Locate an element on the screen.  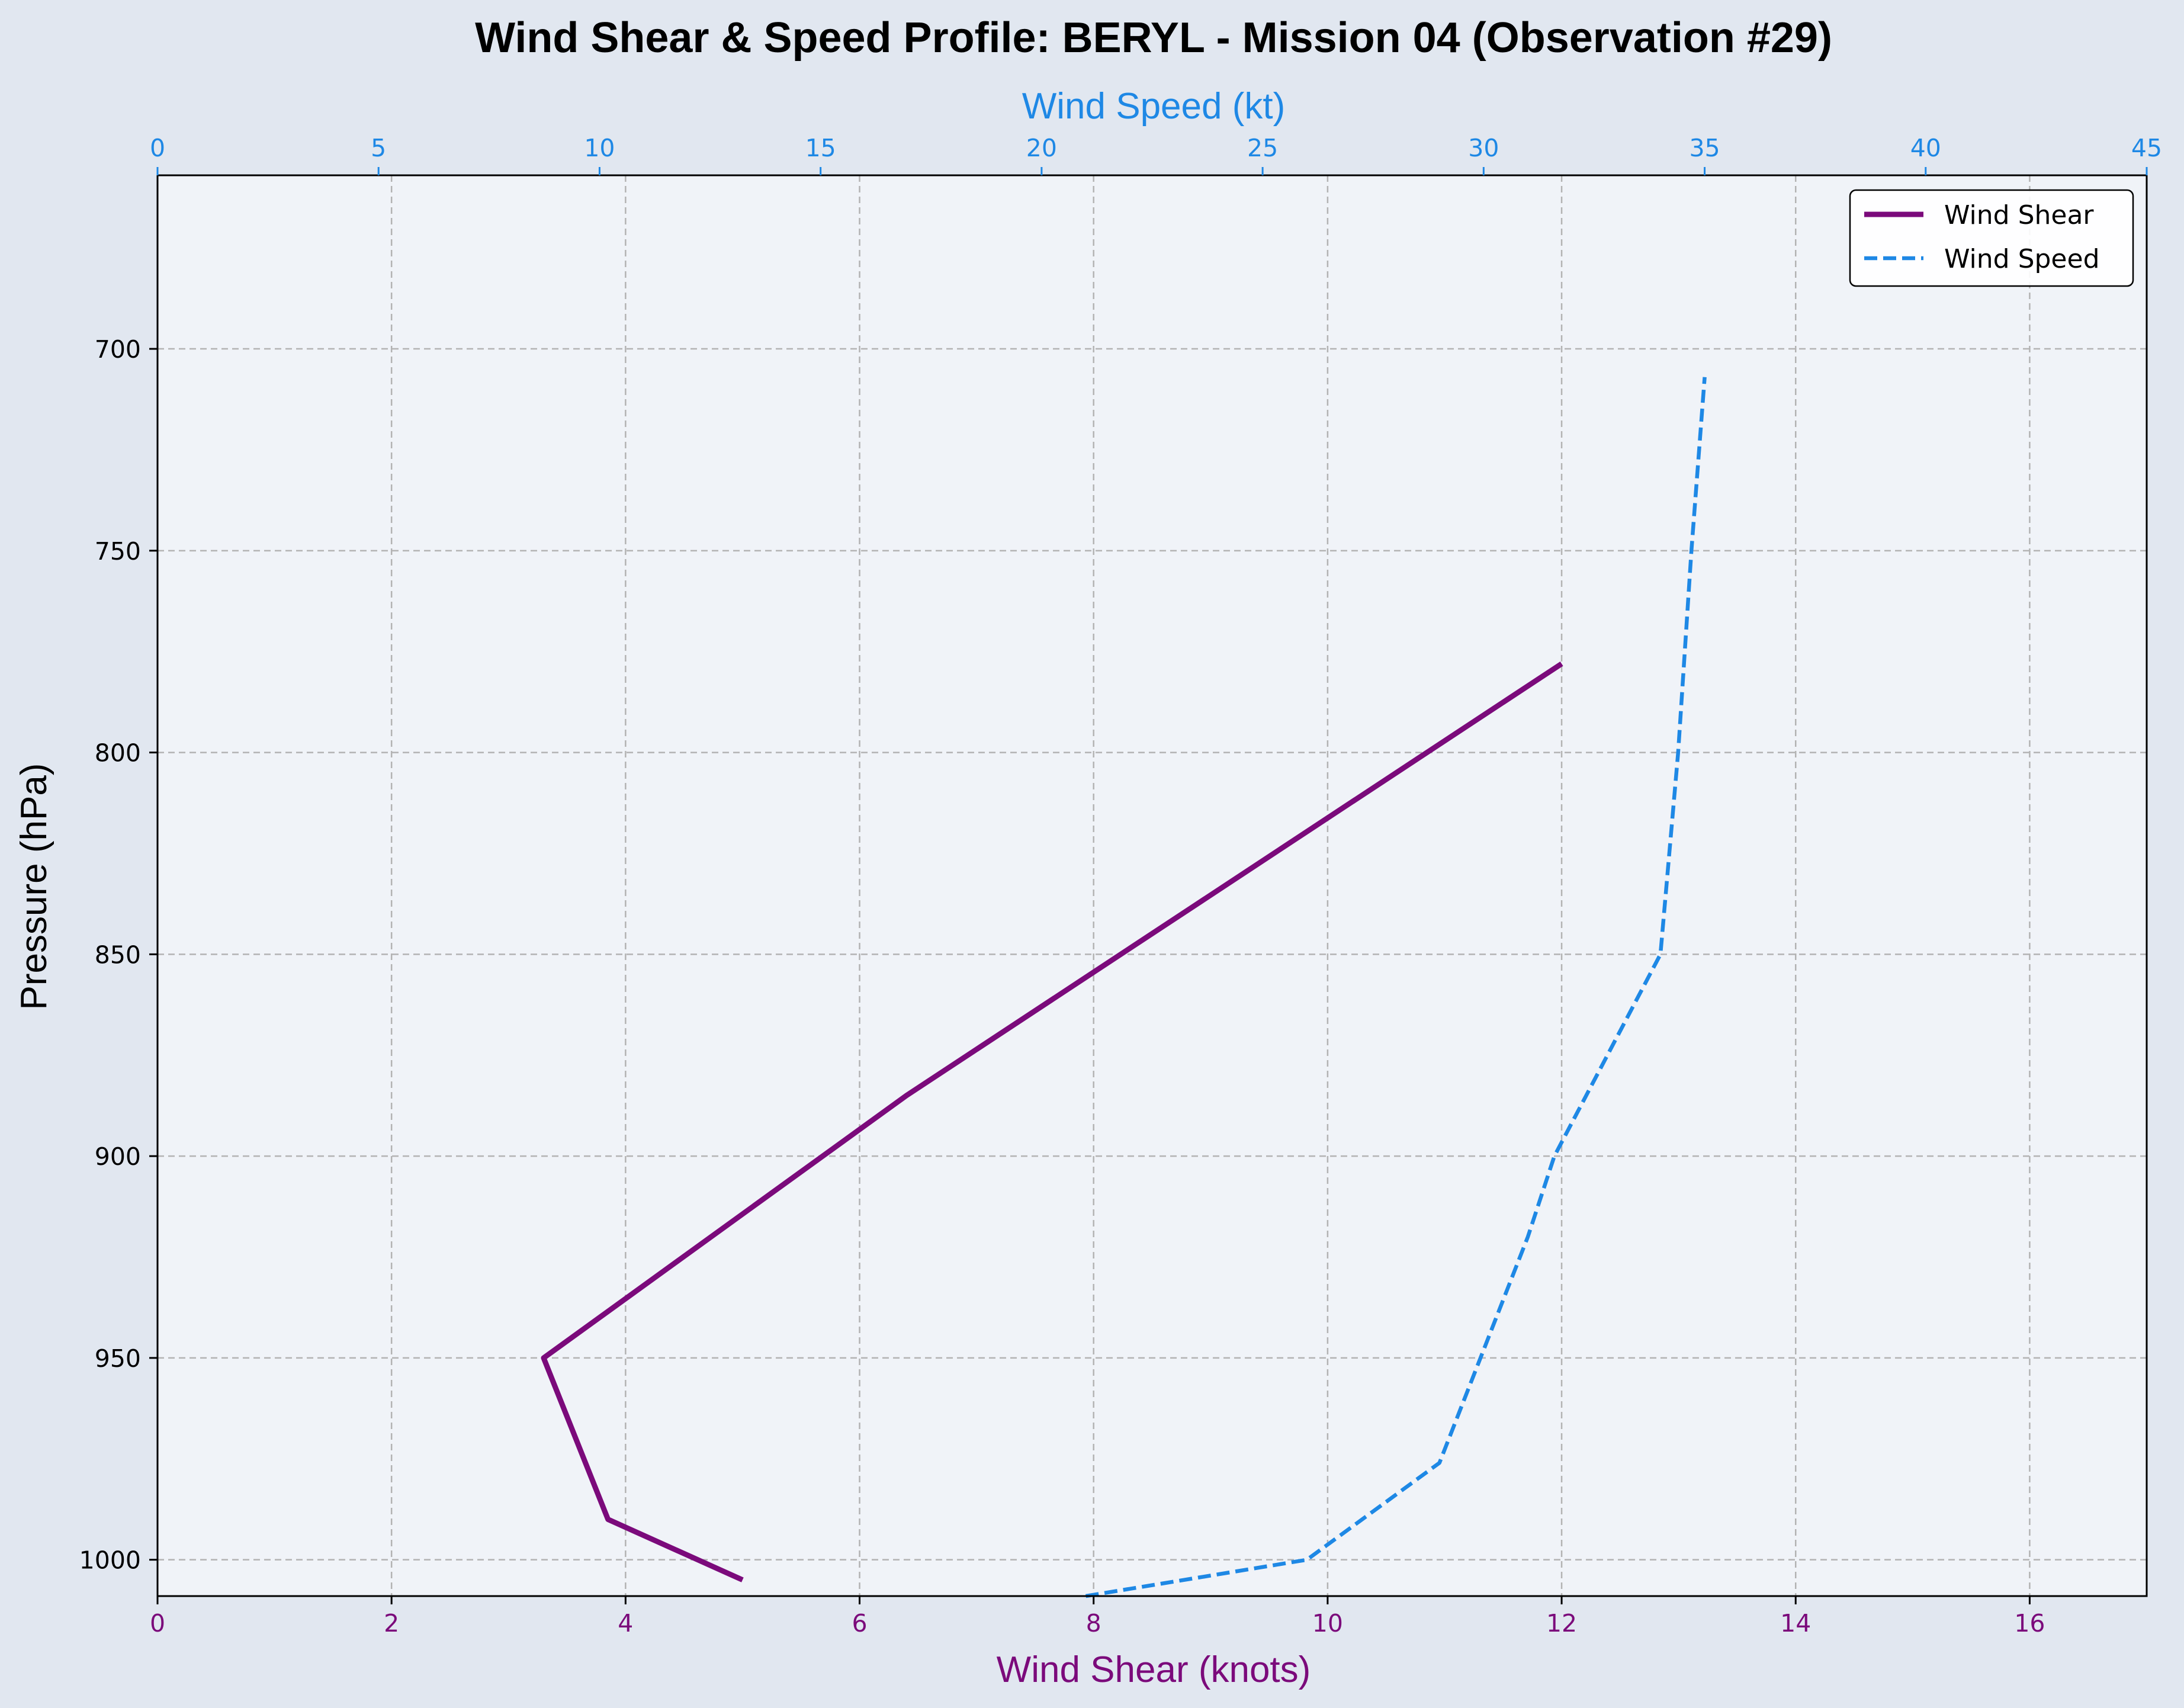
top-tick-label: 10 is located at coordinates (599, 148).